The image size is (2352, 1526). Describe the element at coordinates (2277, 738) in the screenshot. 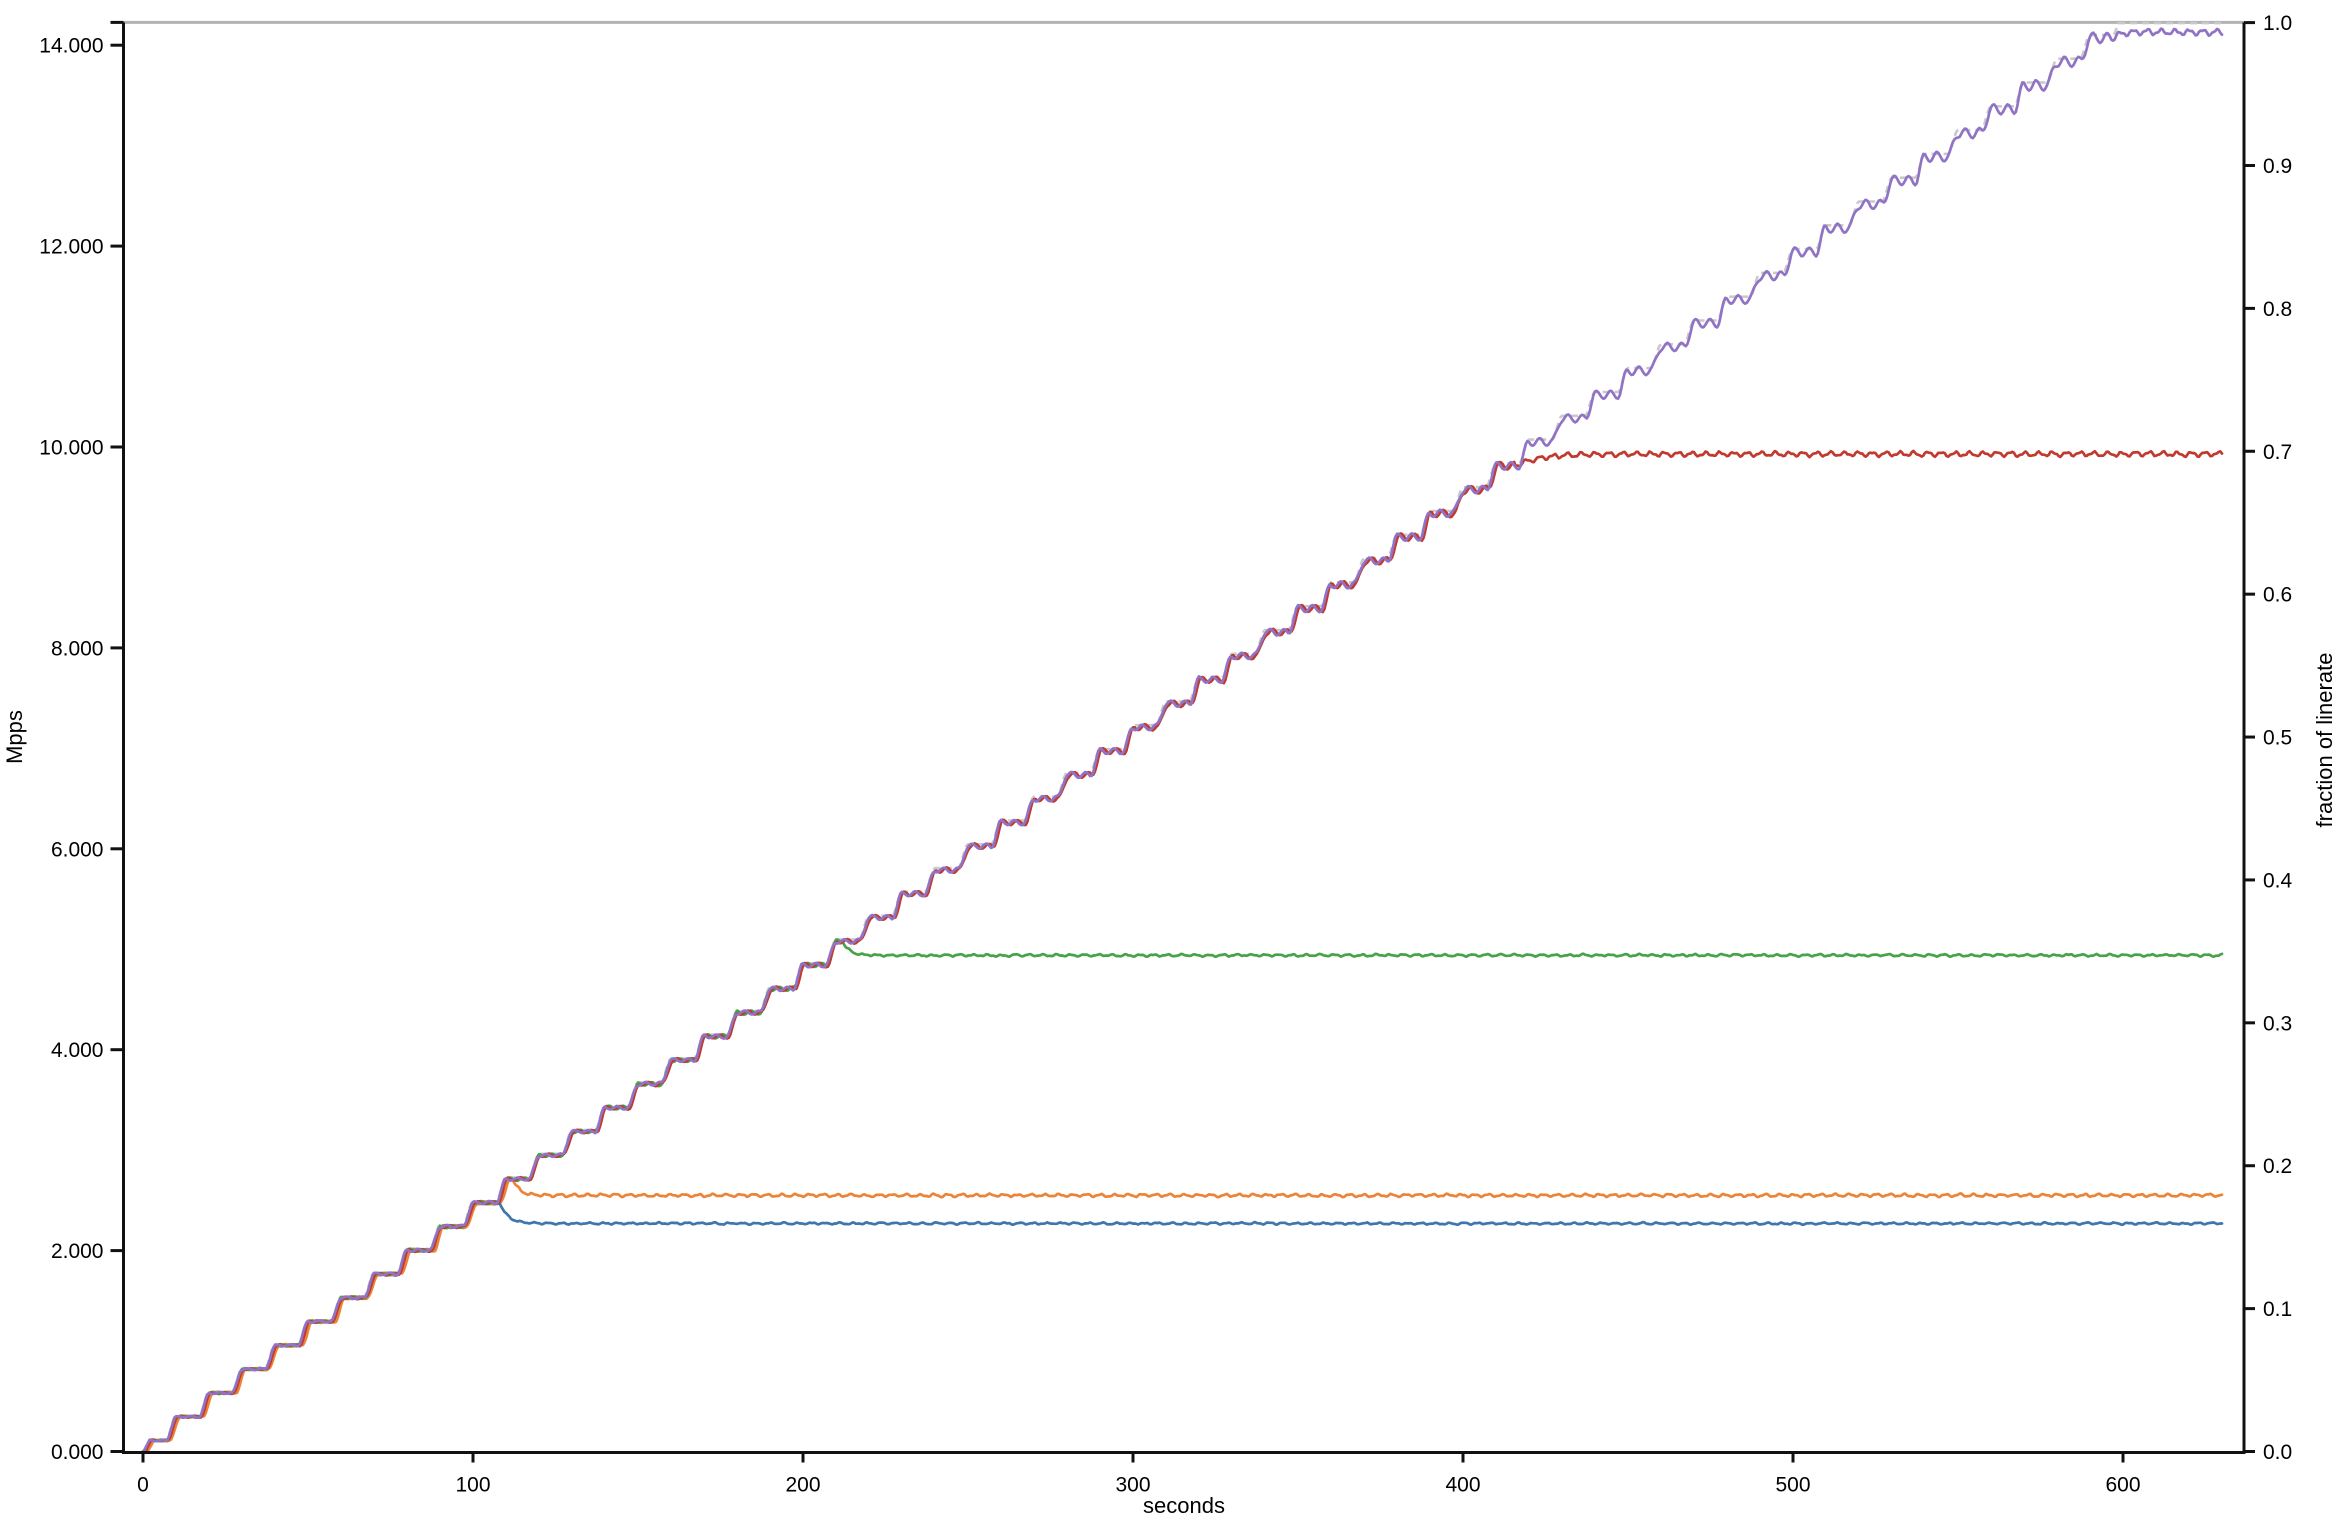

I see `y-right-tick-label: 0.5` at that location.